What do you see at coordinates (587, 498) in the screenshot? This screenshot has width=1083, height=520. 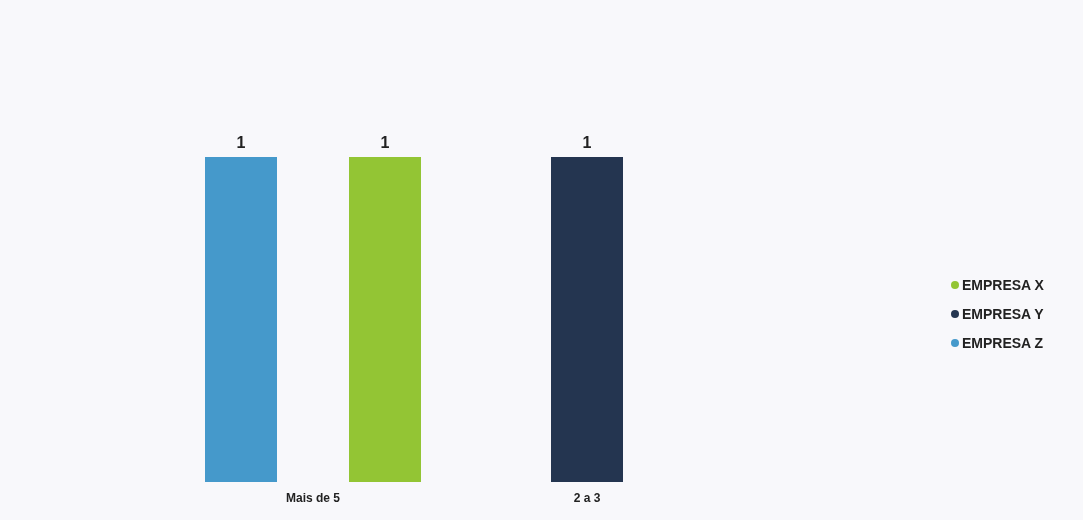 I see `x-tick-label: 2 a 3` at bounding box center [587, 498].